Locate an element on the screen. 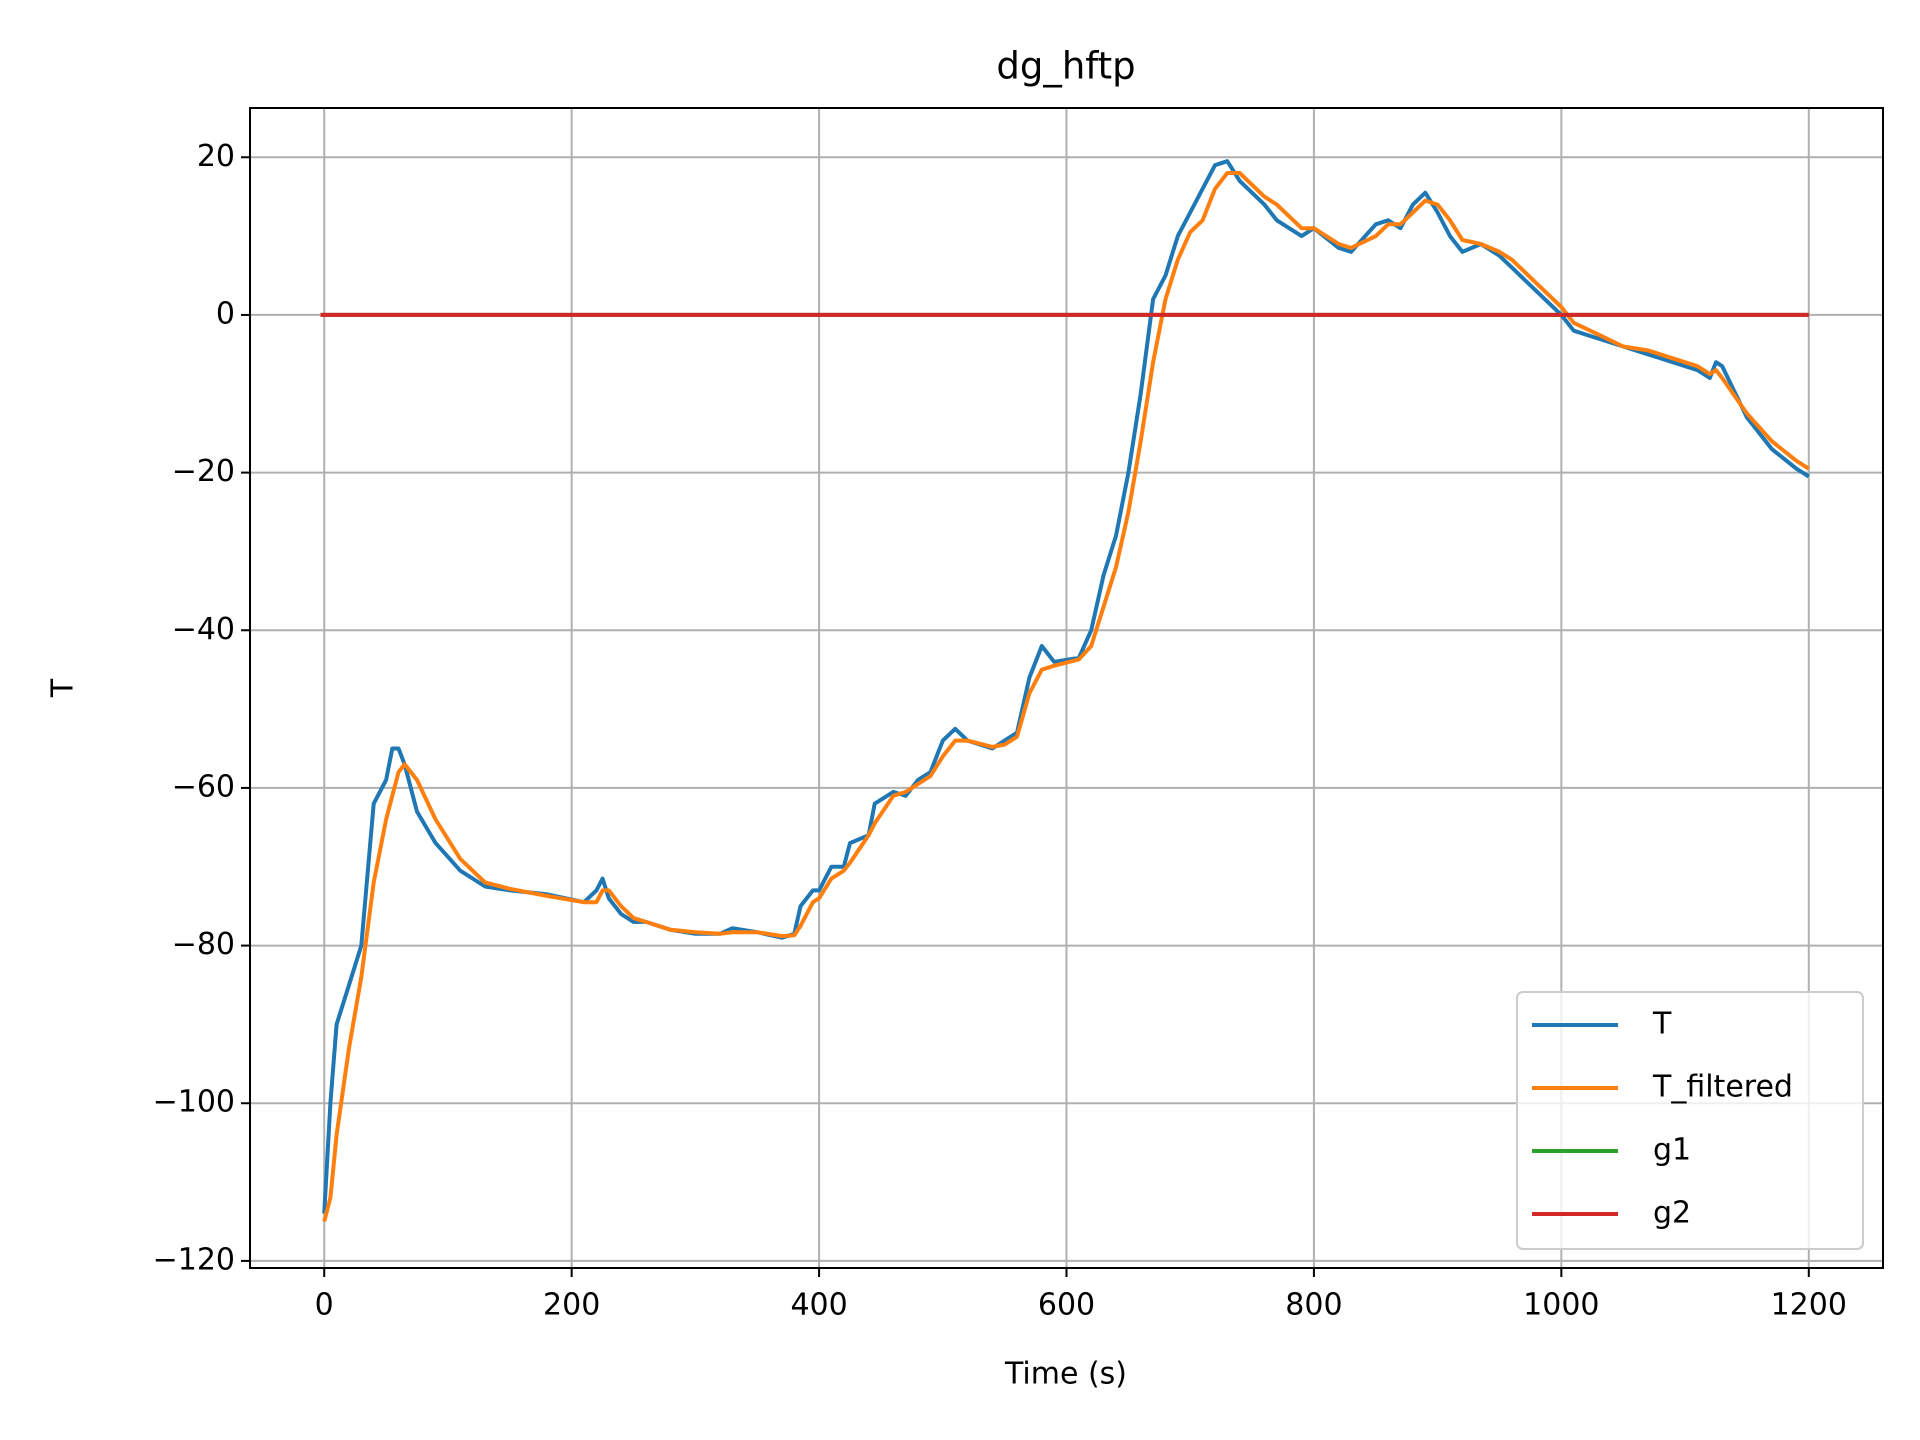  legend-label: g2 is located at coordinates (1672, 1213).